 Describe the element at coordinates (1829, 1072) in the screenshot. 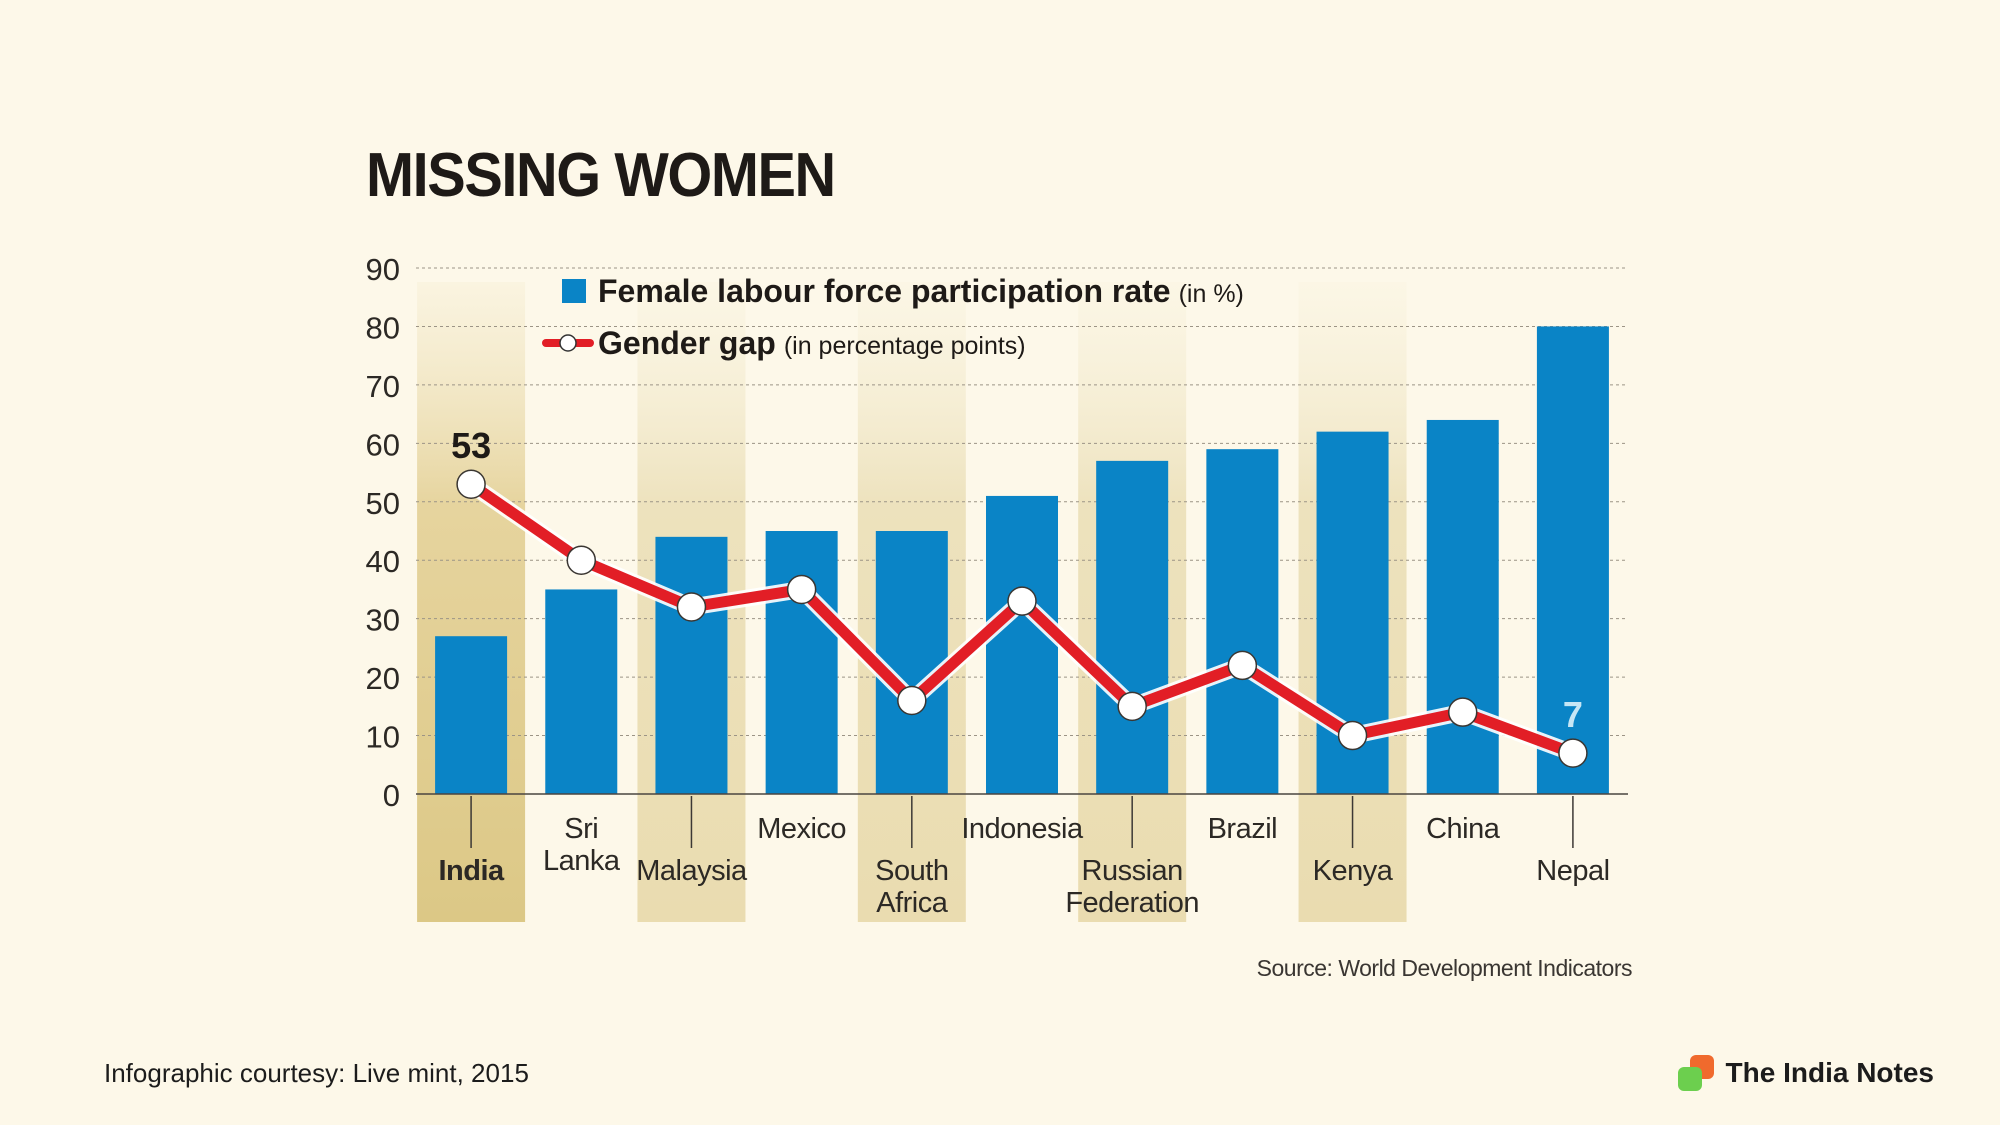

I see `brand-name: The India Notes` at that location.